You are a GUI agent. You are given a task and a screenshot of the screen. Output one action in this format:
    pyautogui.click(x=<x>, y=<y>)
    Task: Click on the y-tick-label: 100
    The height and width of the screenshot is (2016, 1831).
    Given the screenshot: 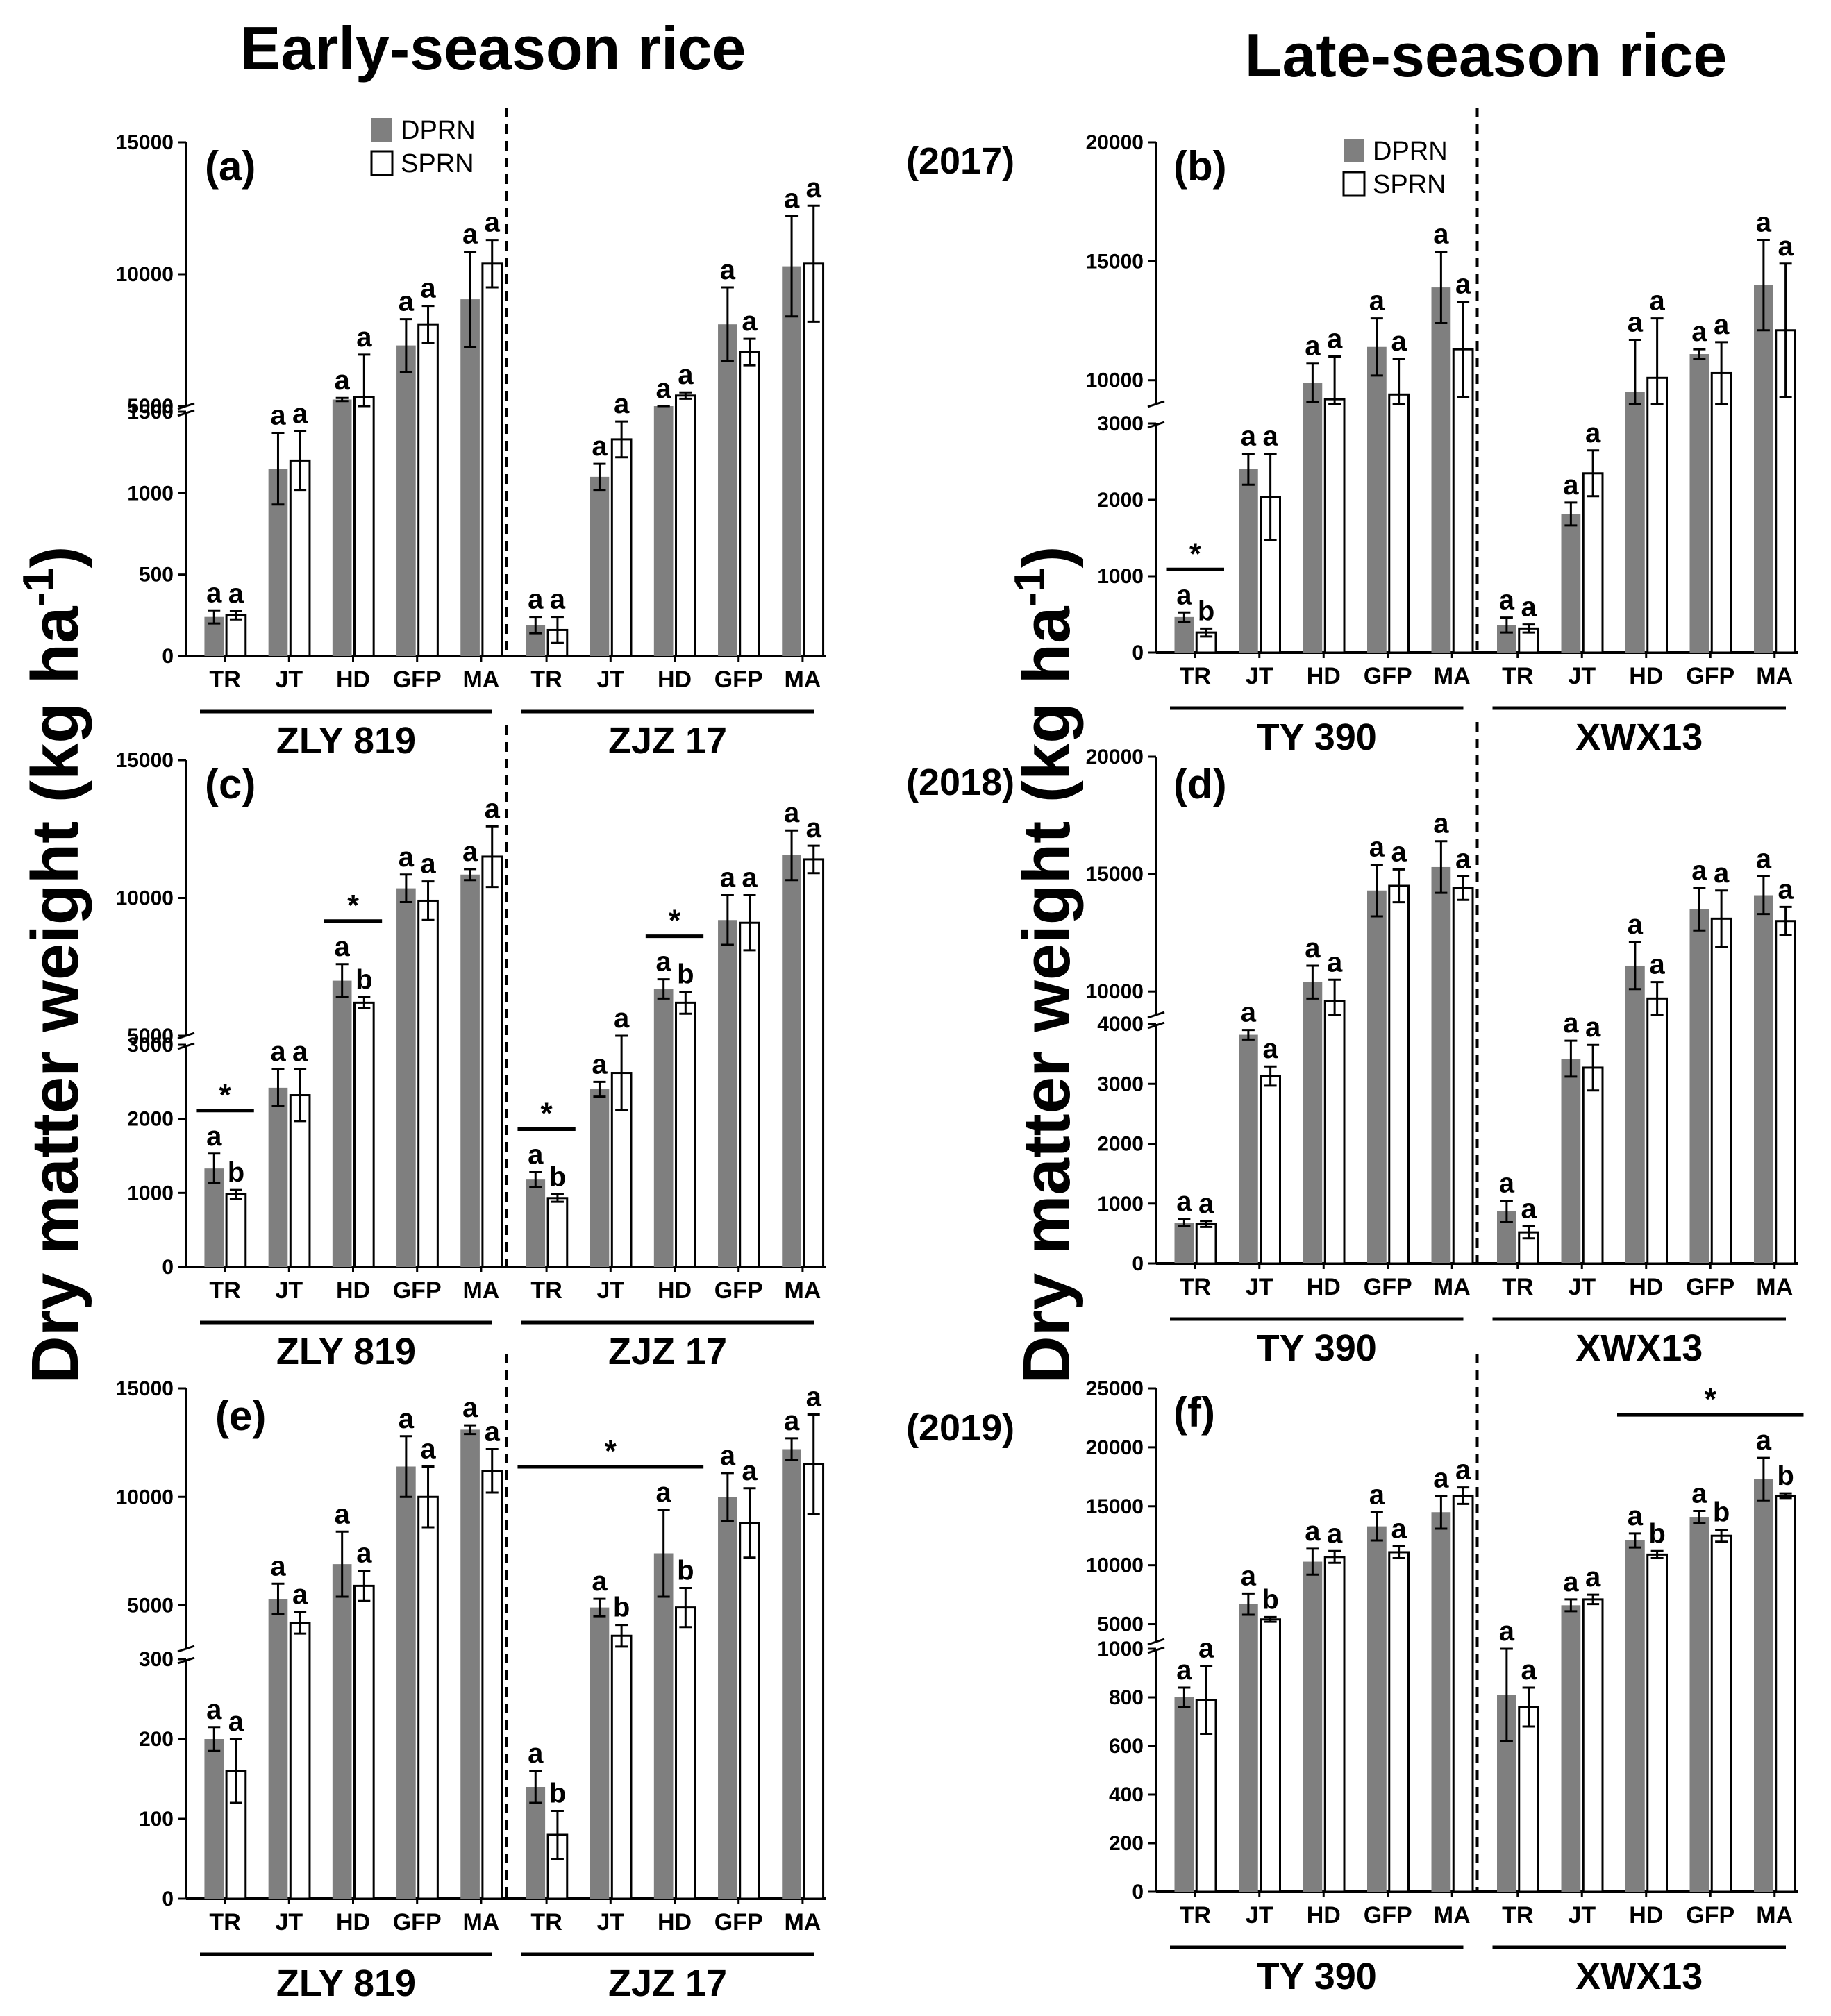 What is the action you would take?
    pyautogui.click(x=156, y=1819)
    